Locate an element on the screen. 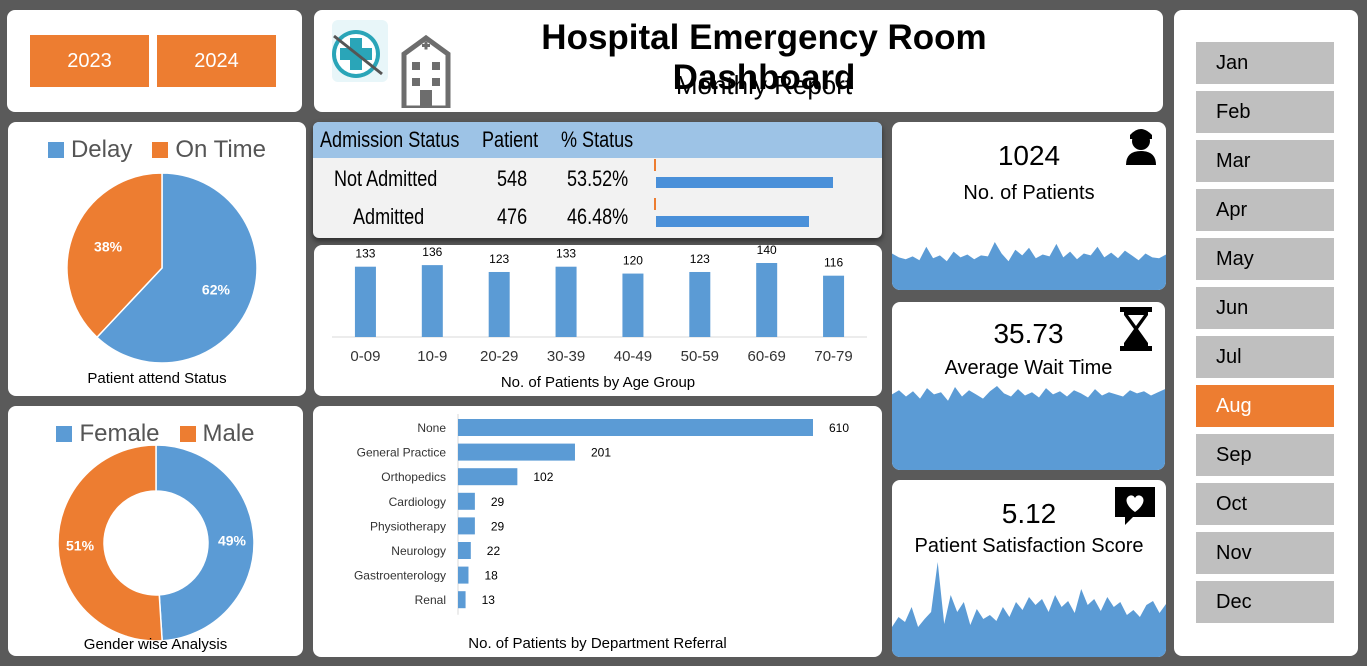  month-aug-button: Aug is located at coordinates (1265, 406).